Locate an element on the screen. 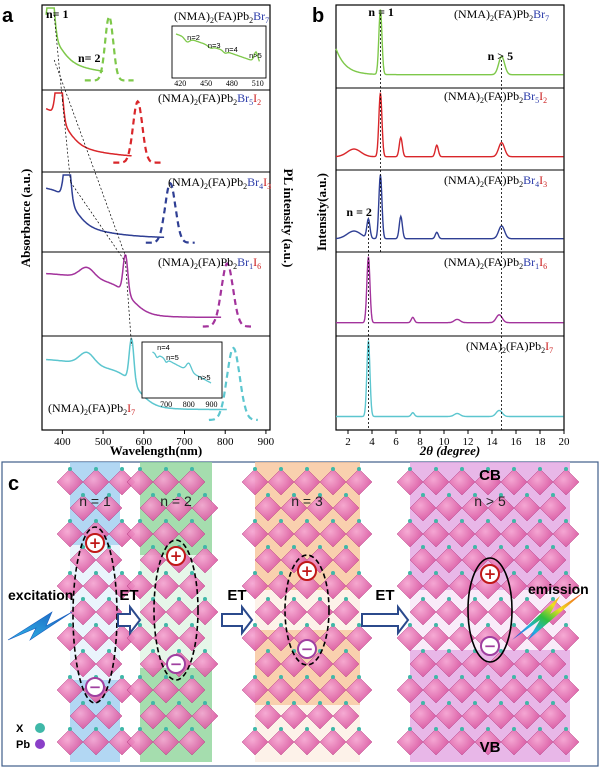 This screenshot has height=768, width=600. et-label: ET is located at coordinates (384, 595).